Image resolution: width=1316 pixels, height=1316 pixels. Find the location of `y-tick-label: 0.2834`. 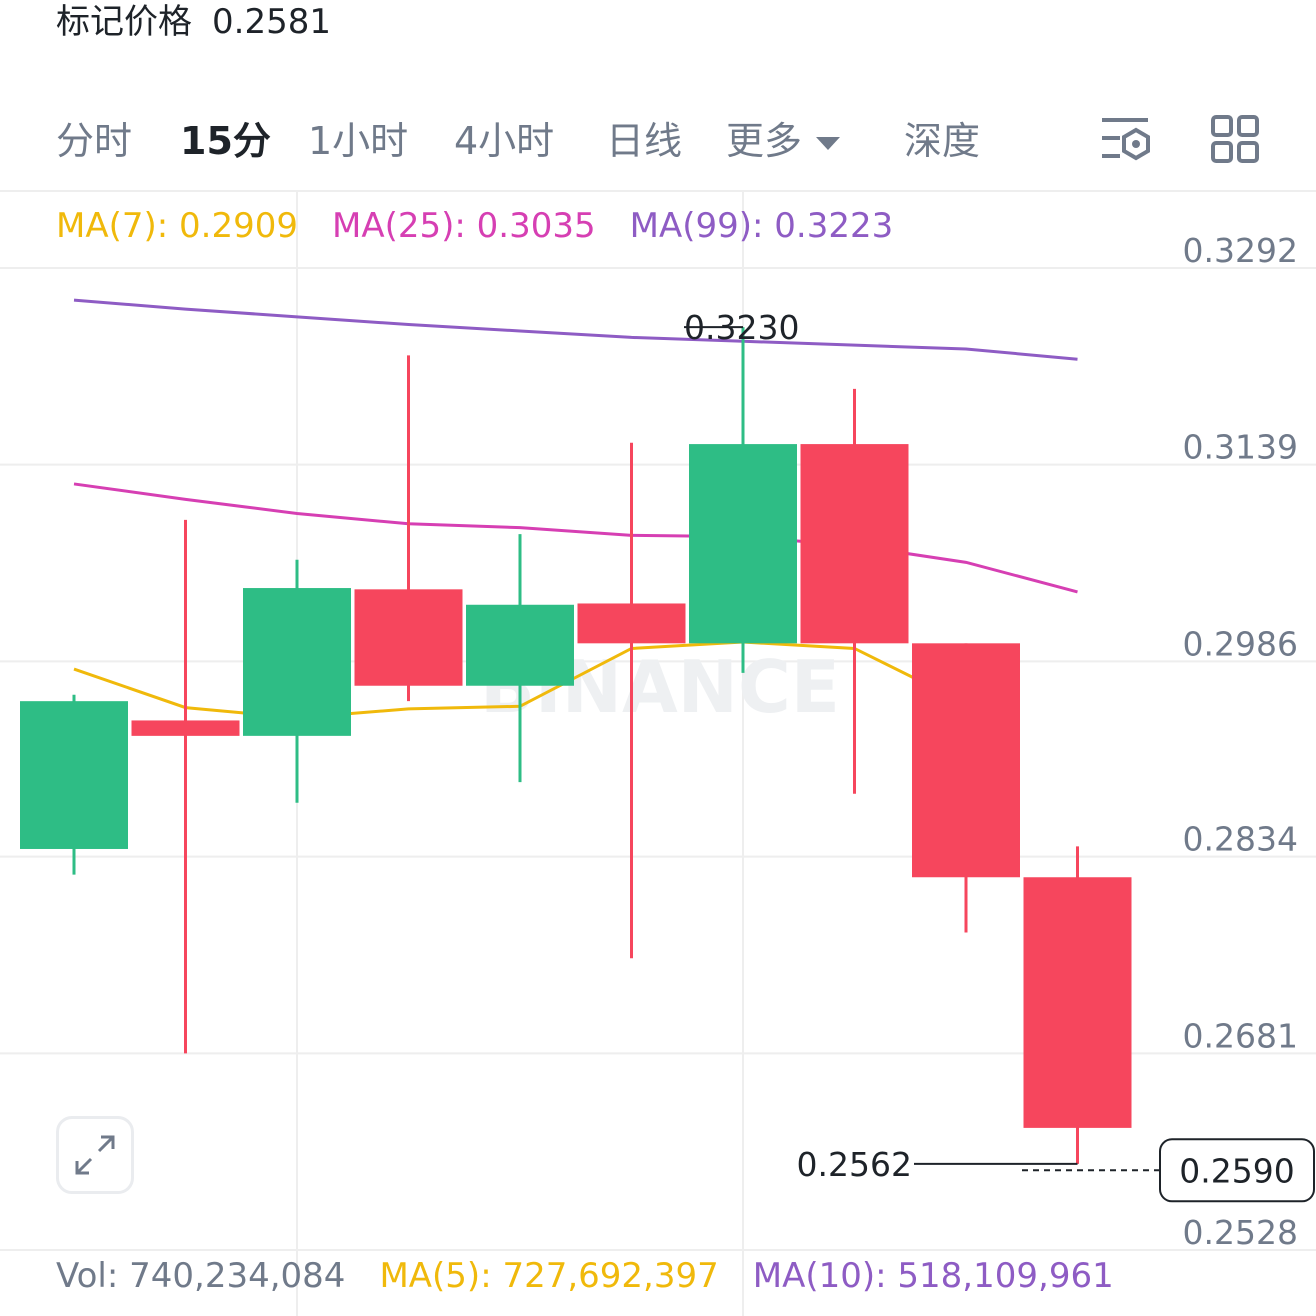

y-tick-label: 0.2834 is located at coordinates (1240, 839).